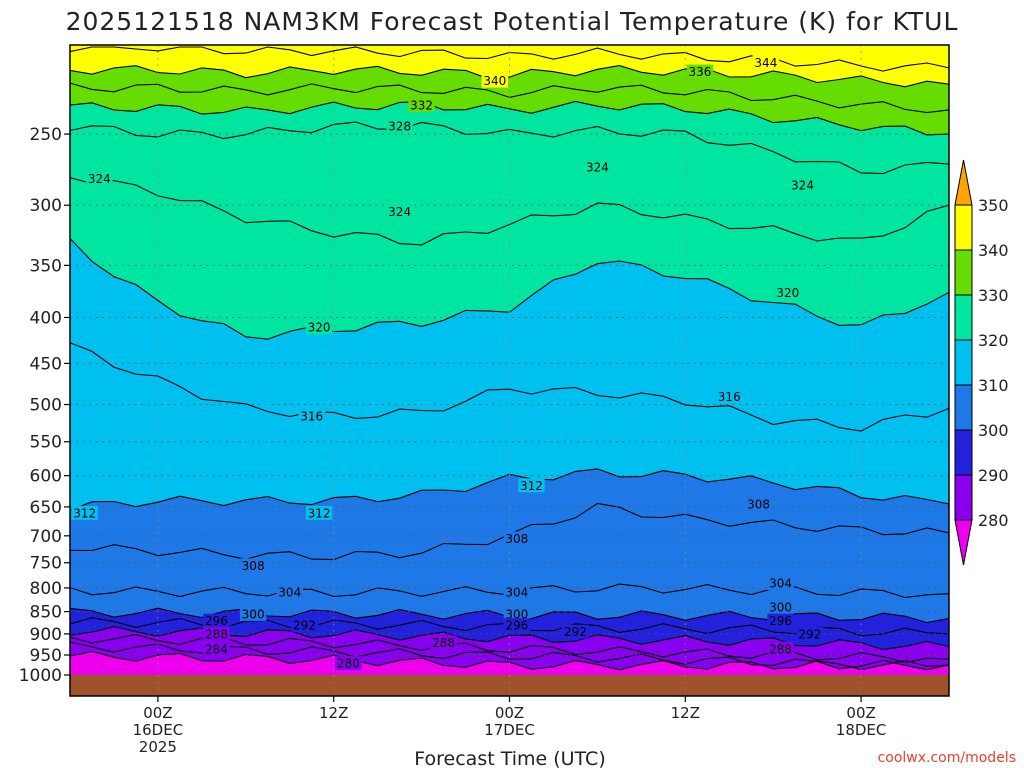  I want to click on y-tick-label-800: 800, so click(46, 589).